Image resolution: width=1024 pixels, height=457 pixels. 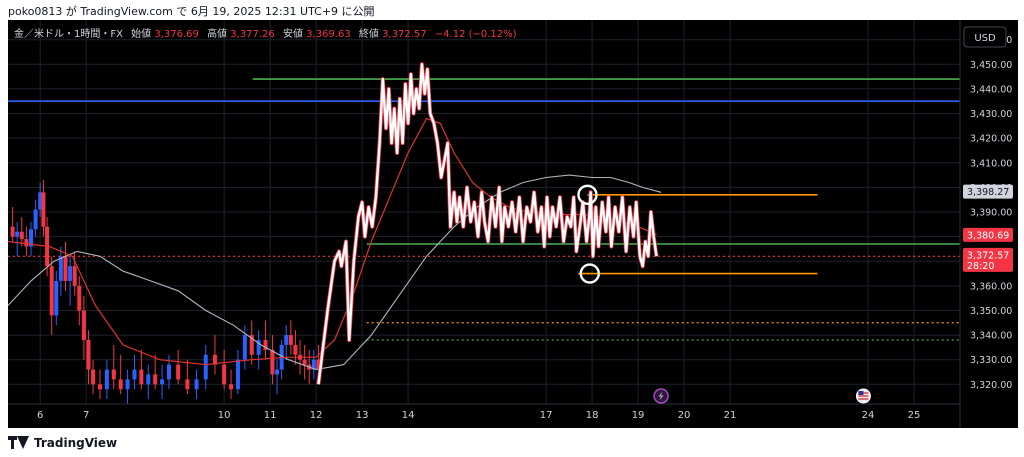 I want to click on price-tick-label: 3,420.00, so click(x=991, y=139).